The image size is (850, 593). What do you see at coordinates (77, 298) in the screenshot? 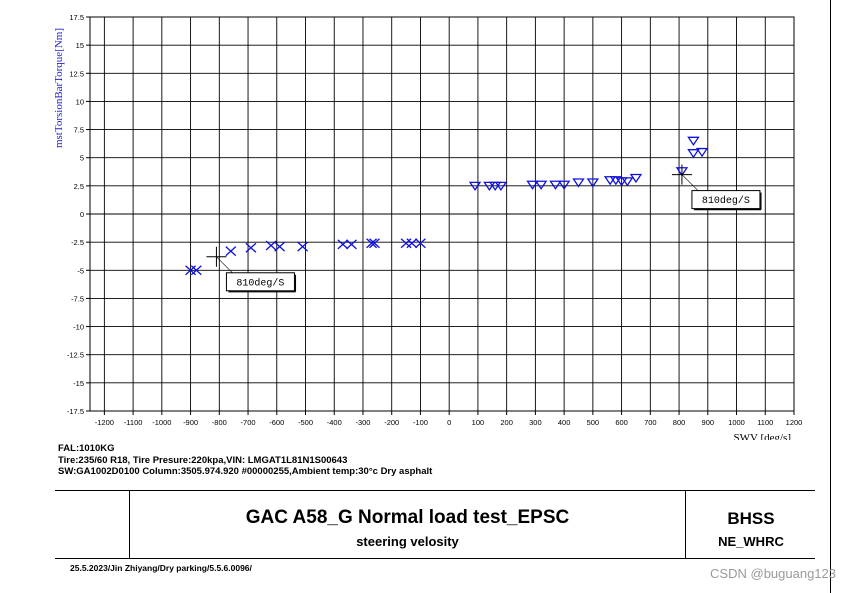
I see `y-tick-label: -7.5` at bounding box center [77, 298].